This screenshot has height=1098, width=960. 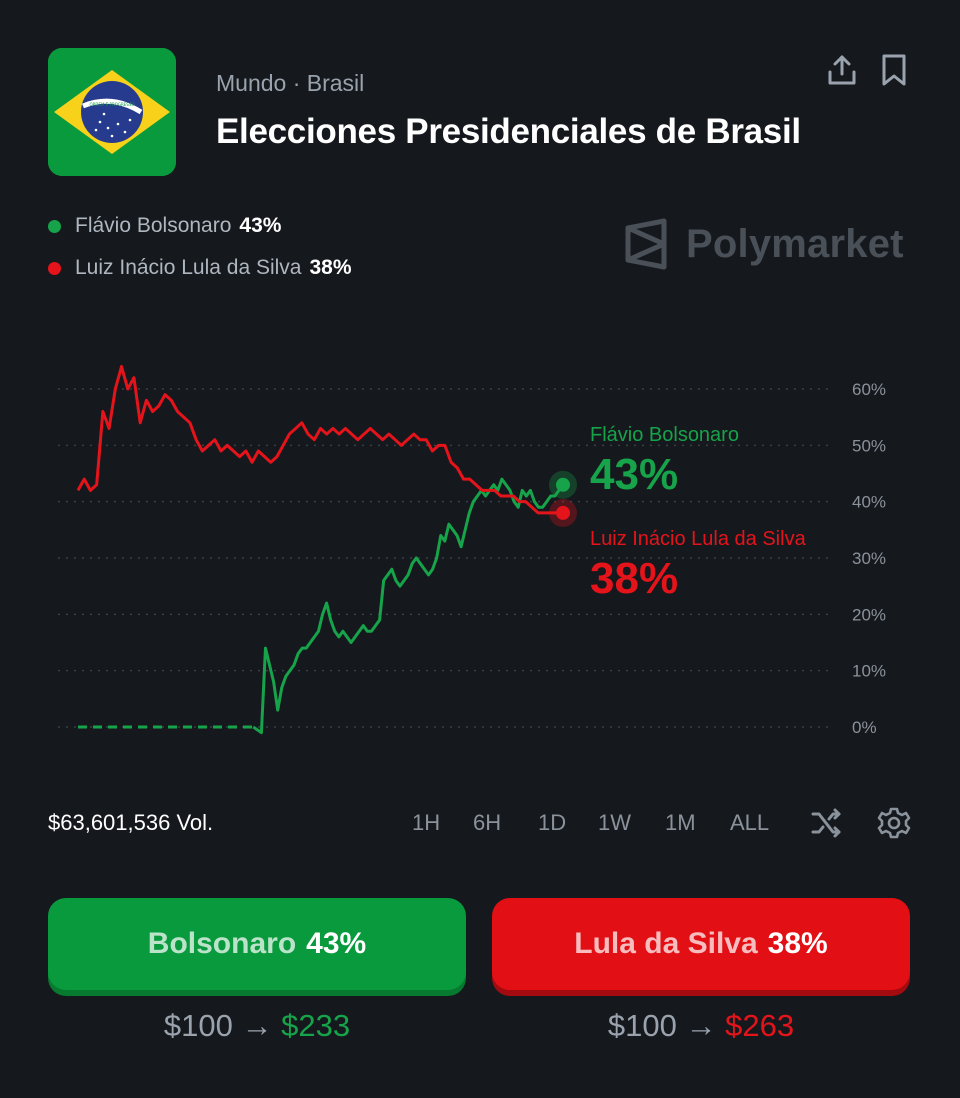 What do you see at coordinates (336, 943) in the screenshot?
I see `button-pct: 43%` at bounding box center [336, 943].